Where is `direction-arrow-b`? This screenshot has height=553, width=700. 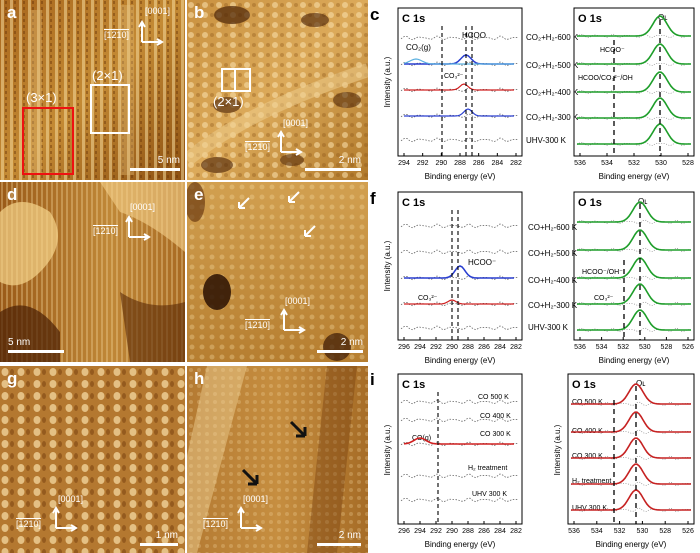
direction-arrow-b is located at coordinates (290, 143).